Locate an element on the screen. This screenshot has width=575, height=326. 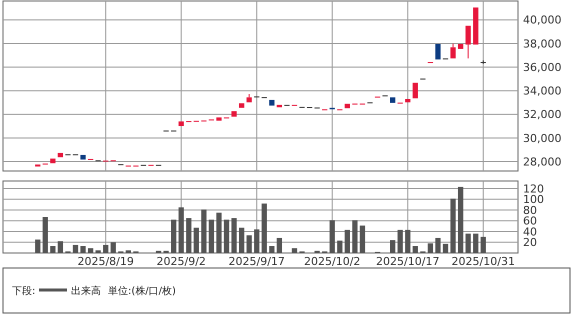
y-tick-label: 38,000 is located at coordinates (542, 43).